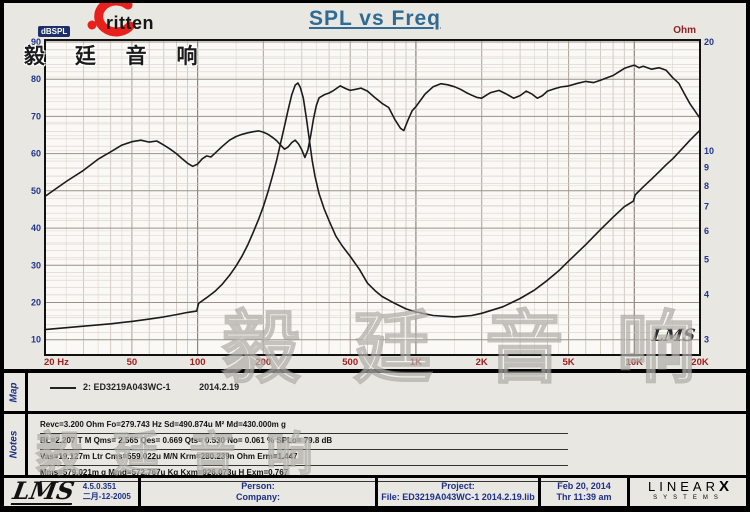 The image size is (750, 512). What do you see at coordinates (99, 486) in the screenshot?
I see `lms-version-number: 4.5.0.351` at bounding box center [99, 486].